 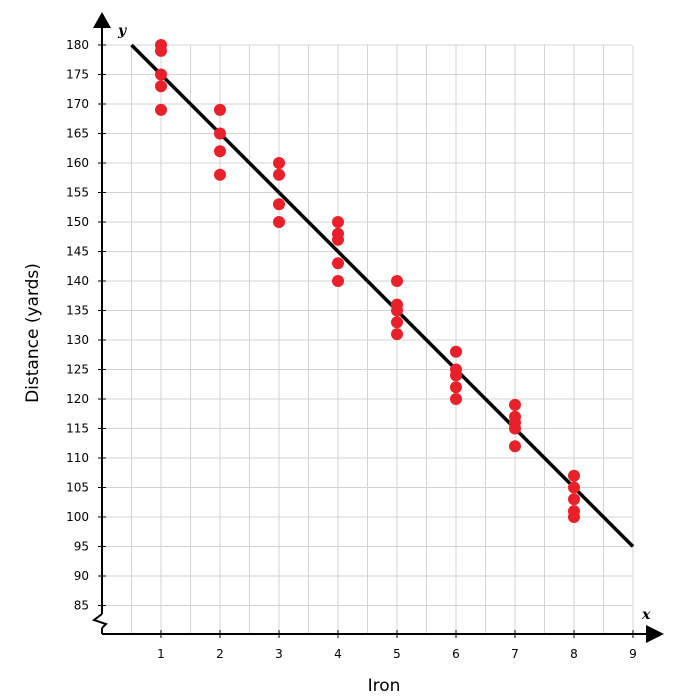 I want to click on y-tick-label: 160, so click(x=77, y=163).